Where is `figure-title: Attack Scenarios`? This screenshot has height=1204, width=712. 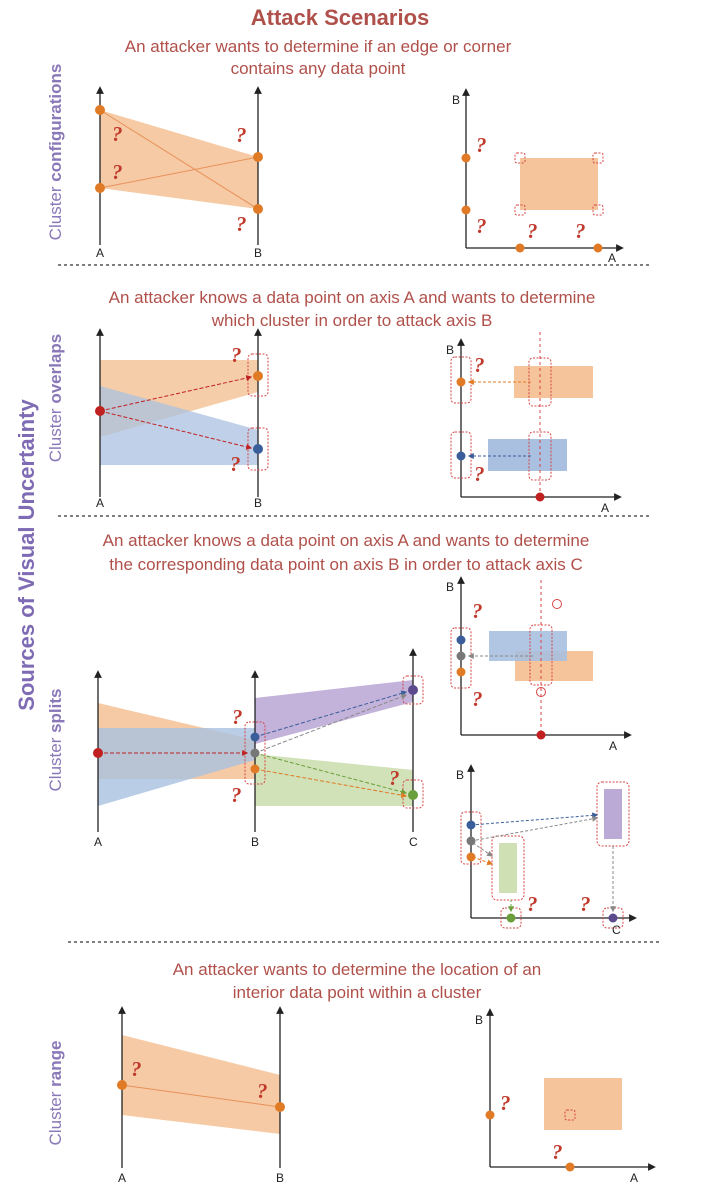
figure-title: Attack Scenarios is located at coordinates (340, 17).